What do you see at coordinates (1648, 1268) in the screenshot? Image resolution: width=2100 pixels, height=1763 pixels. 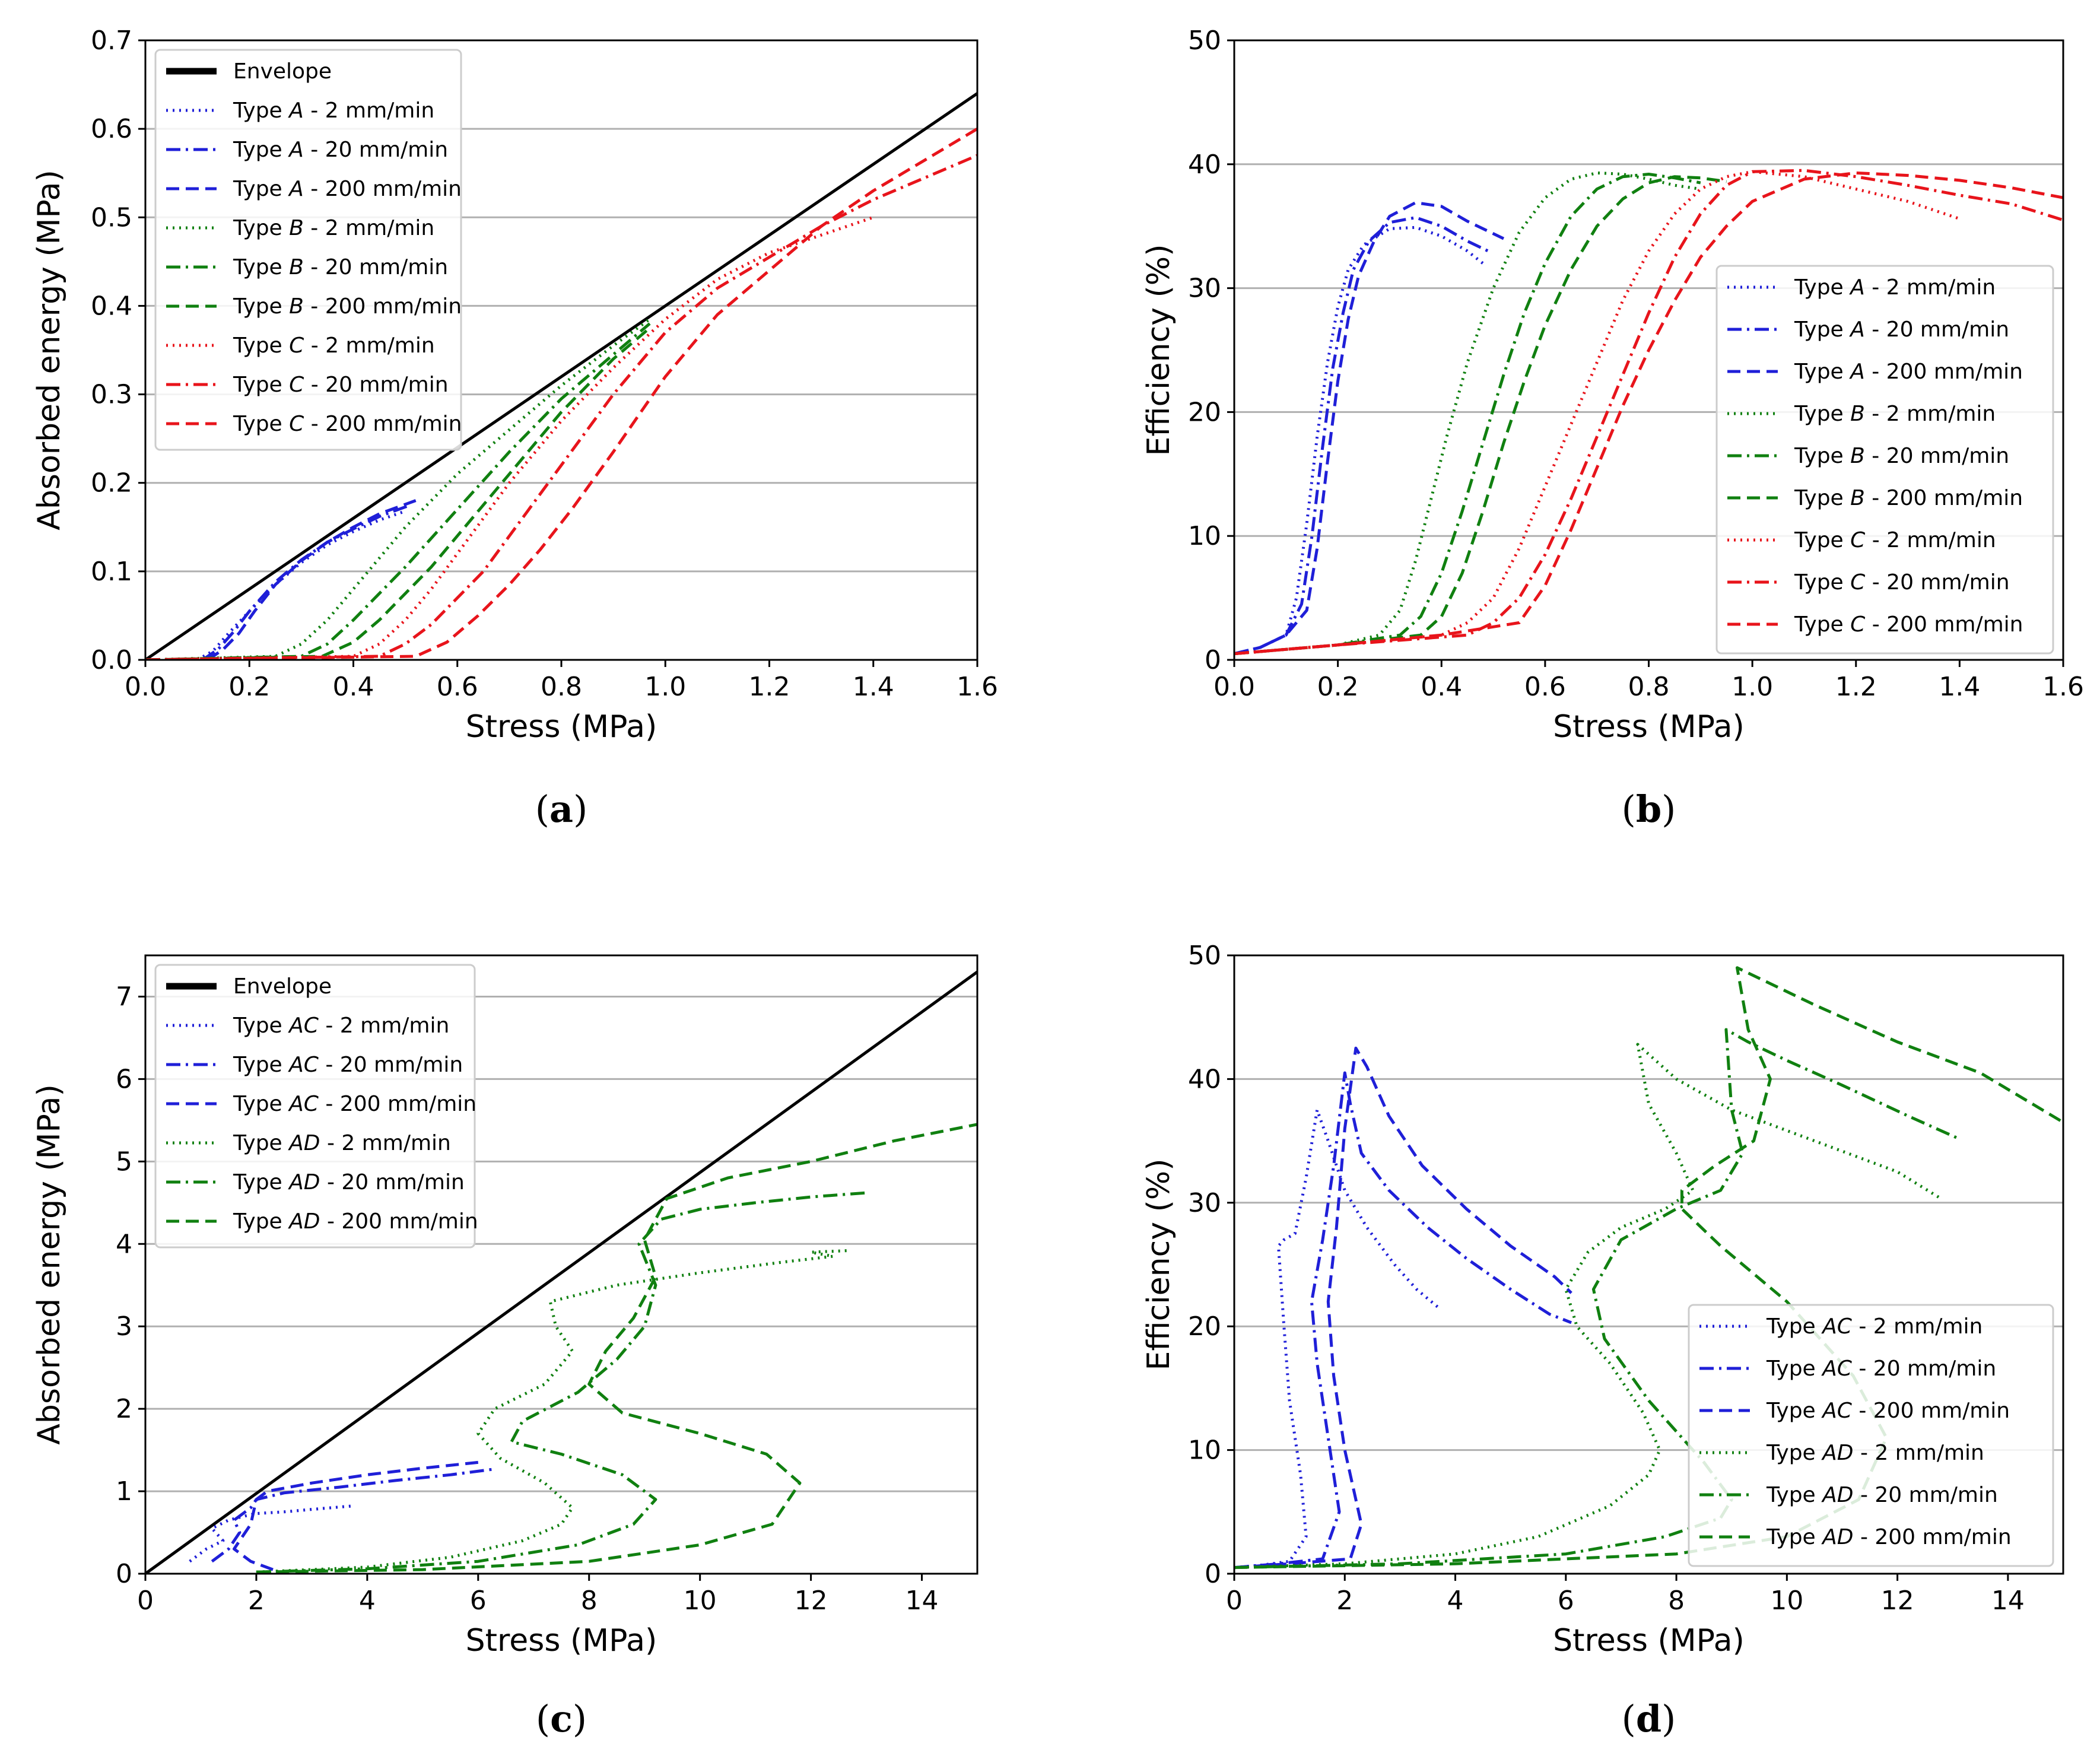 I see `series-line-type-ad-200-mm-min` at bounding box center [1648, 1268].